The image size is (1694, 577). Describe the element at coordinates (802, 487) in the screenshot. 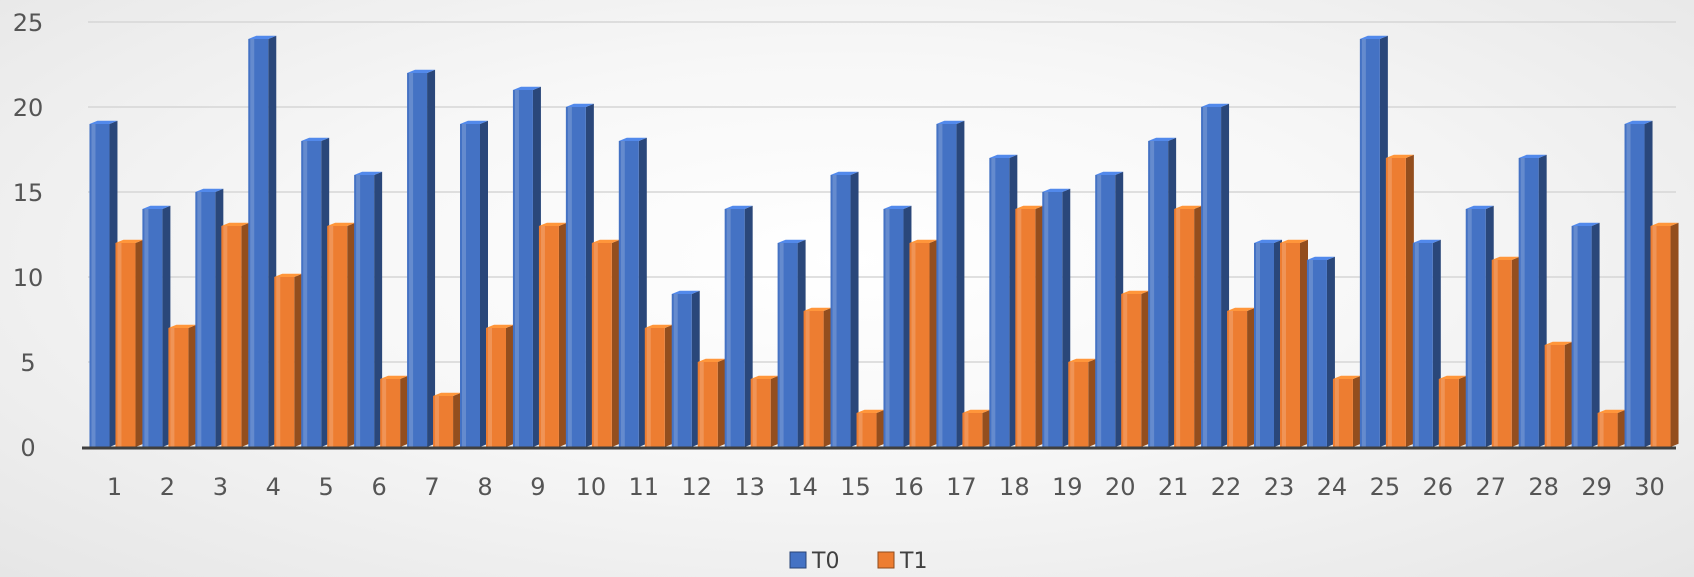

I see `x-tick-label: 14` at that location.